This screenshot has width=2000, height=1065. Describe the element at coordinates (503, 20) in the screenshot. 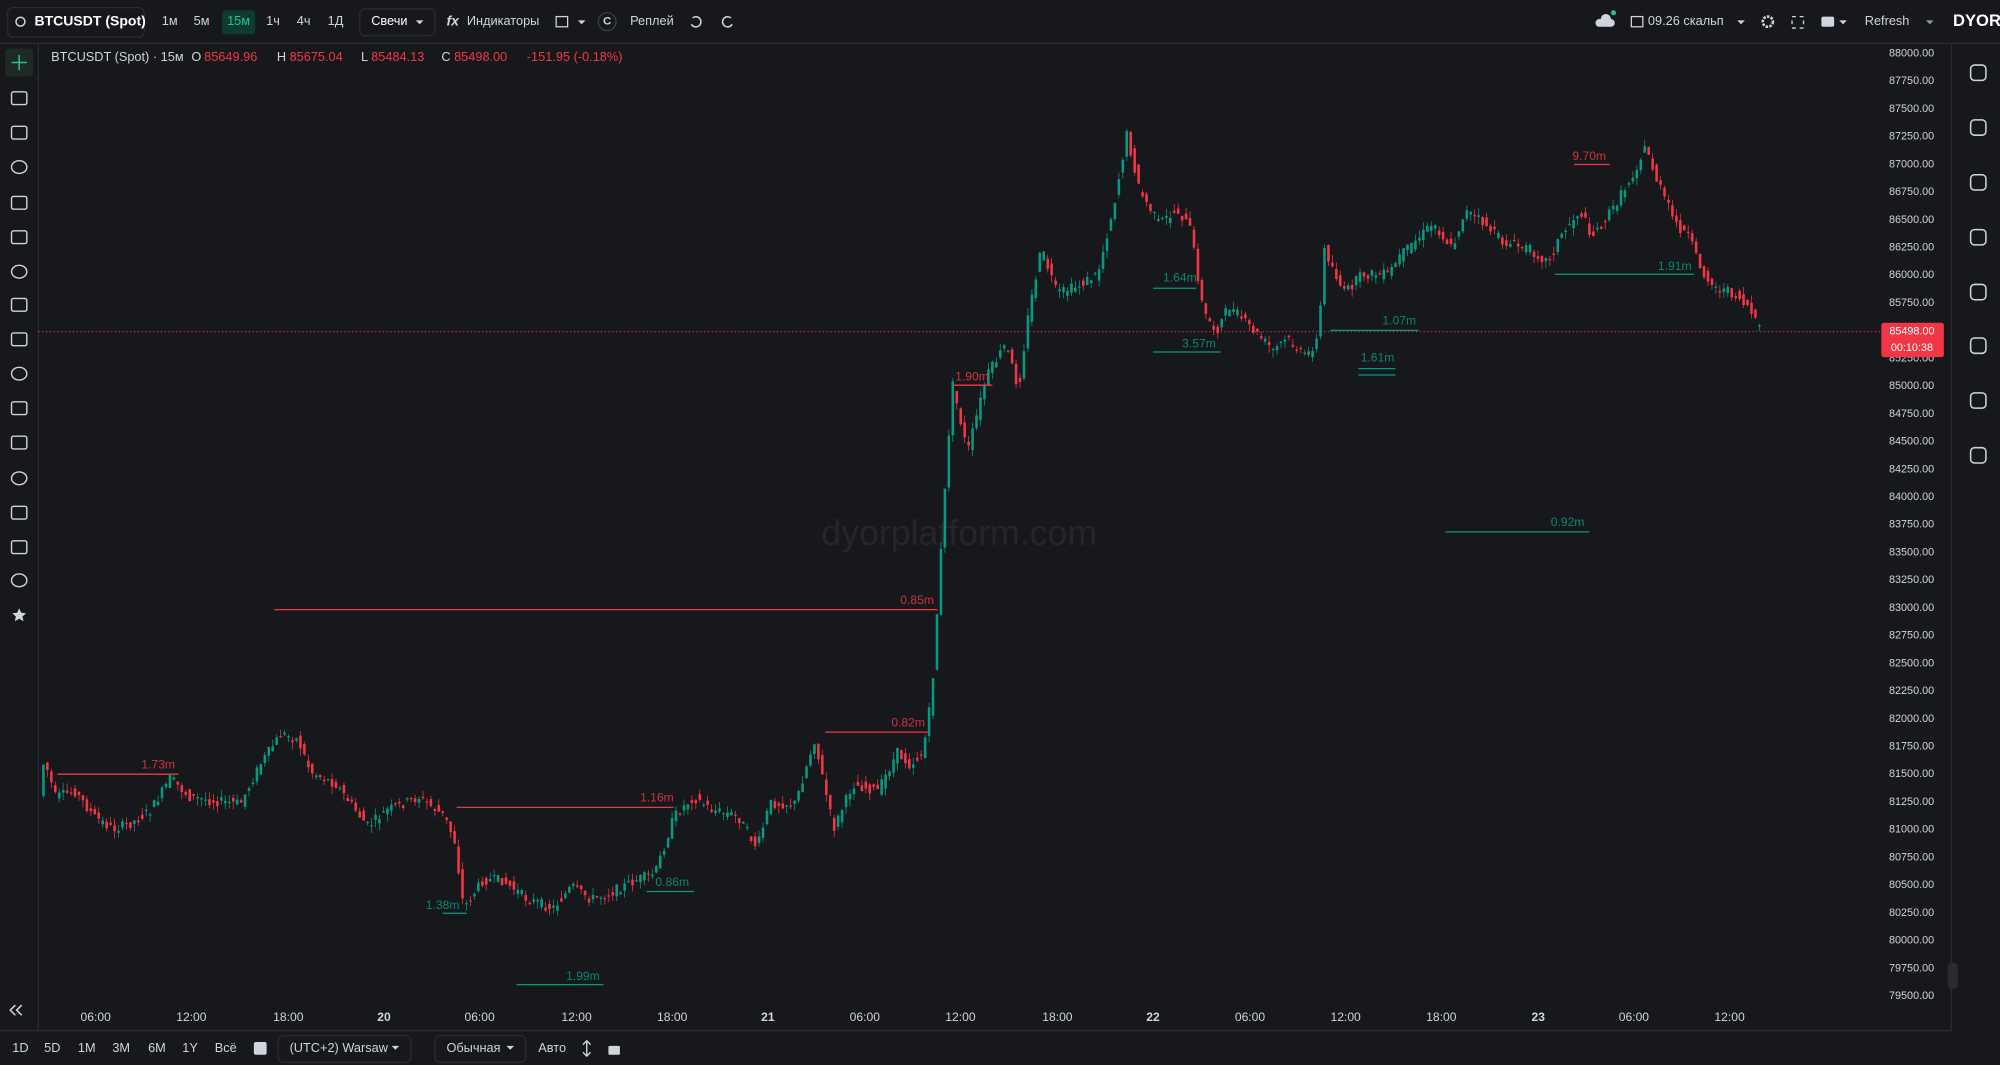

I see `indicators: Индикаторы` at that location.